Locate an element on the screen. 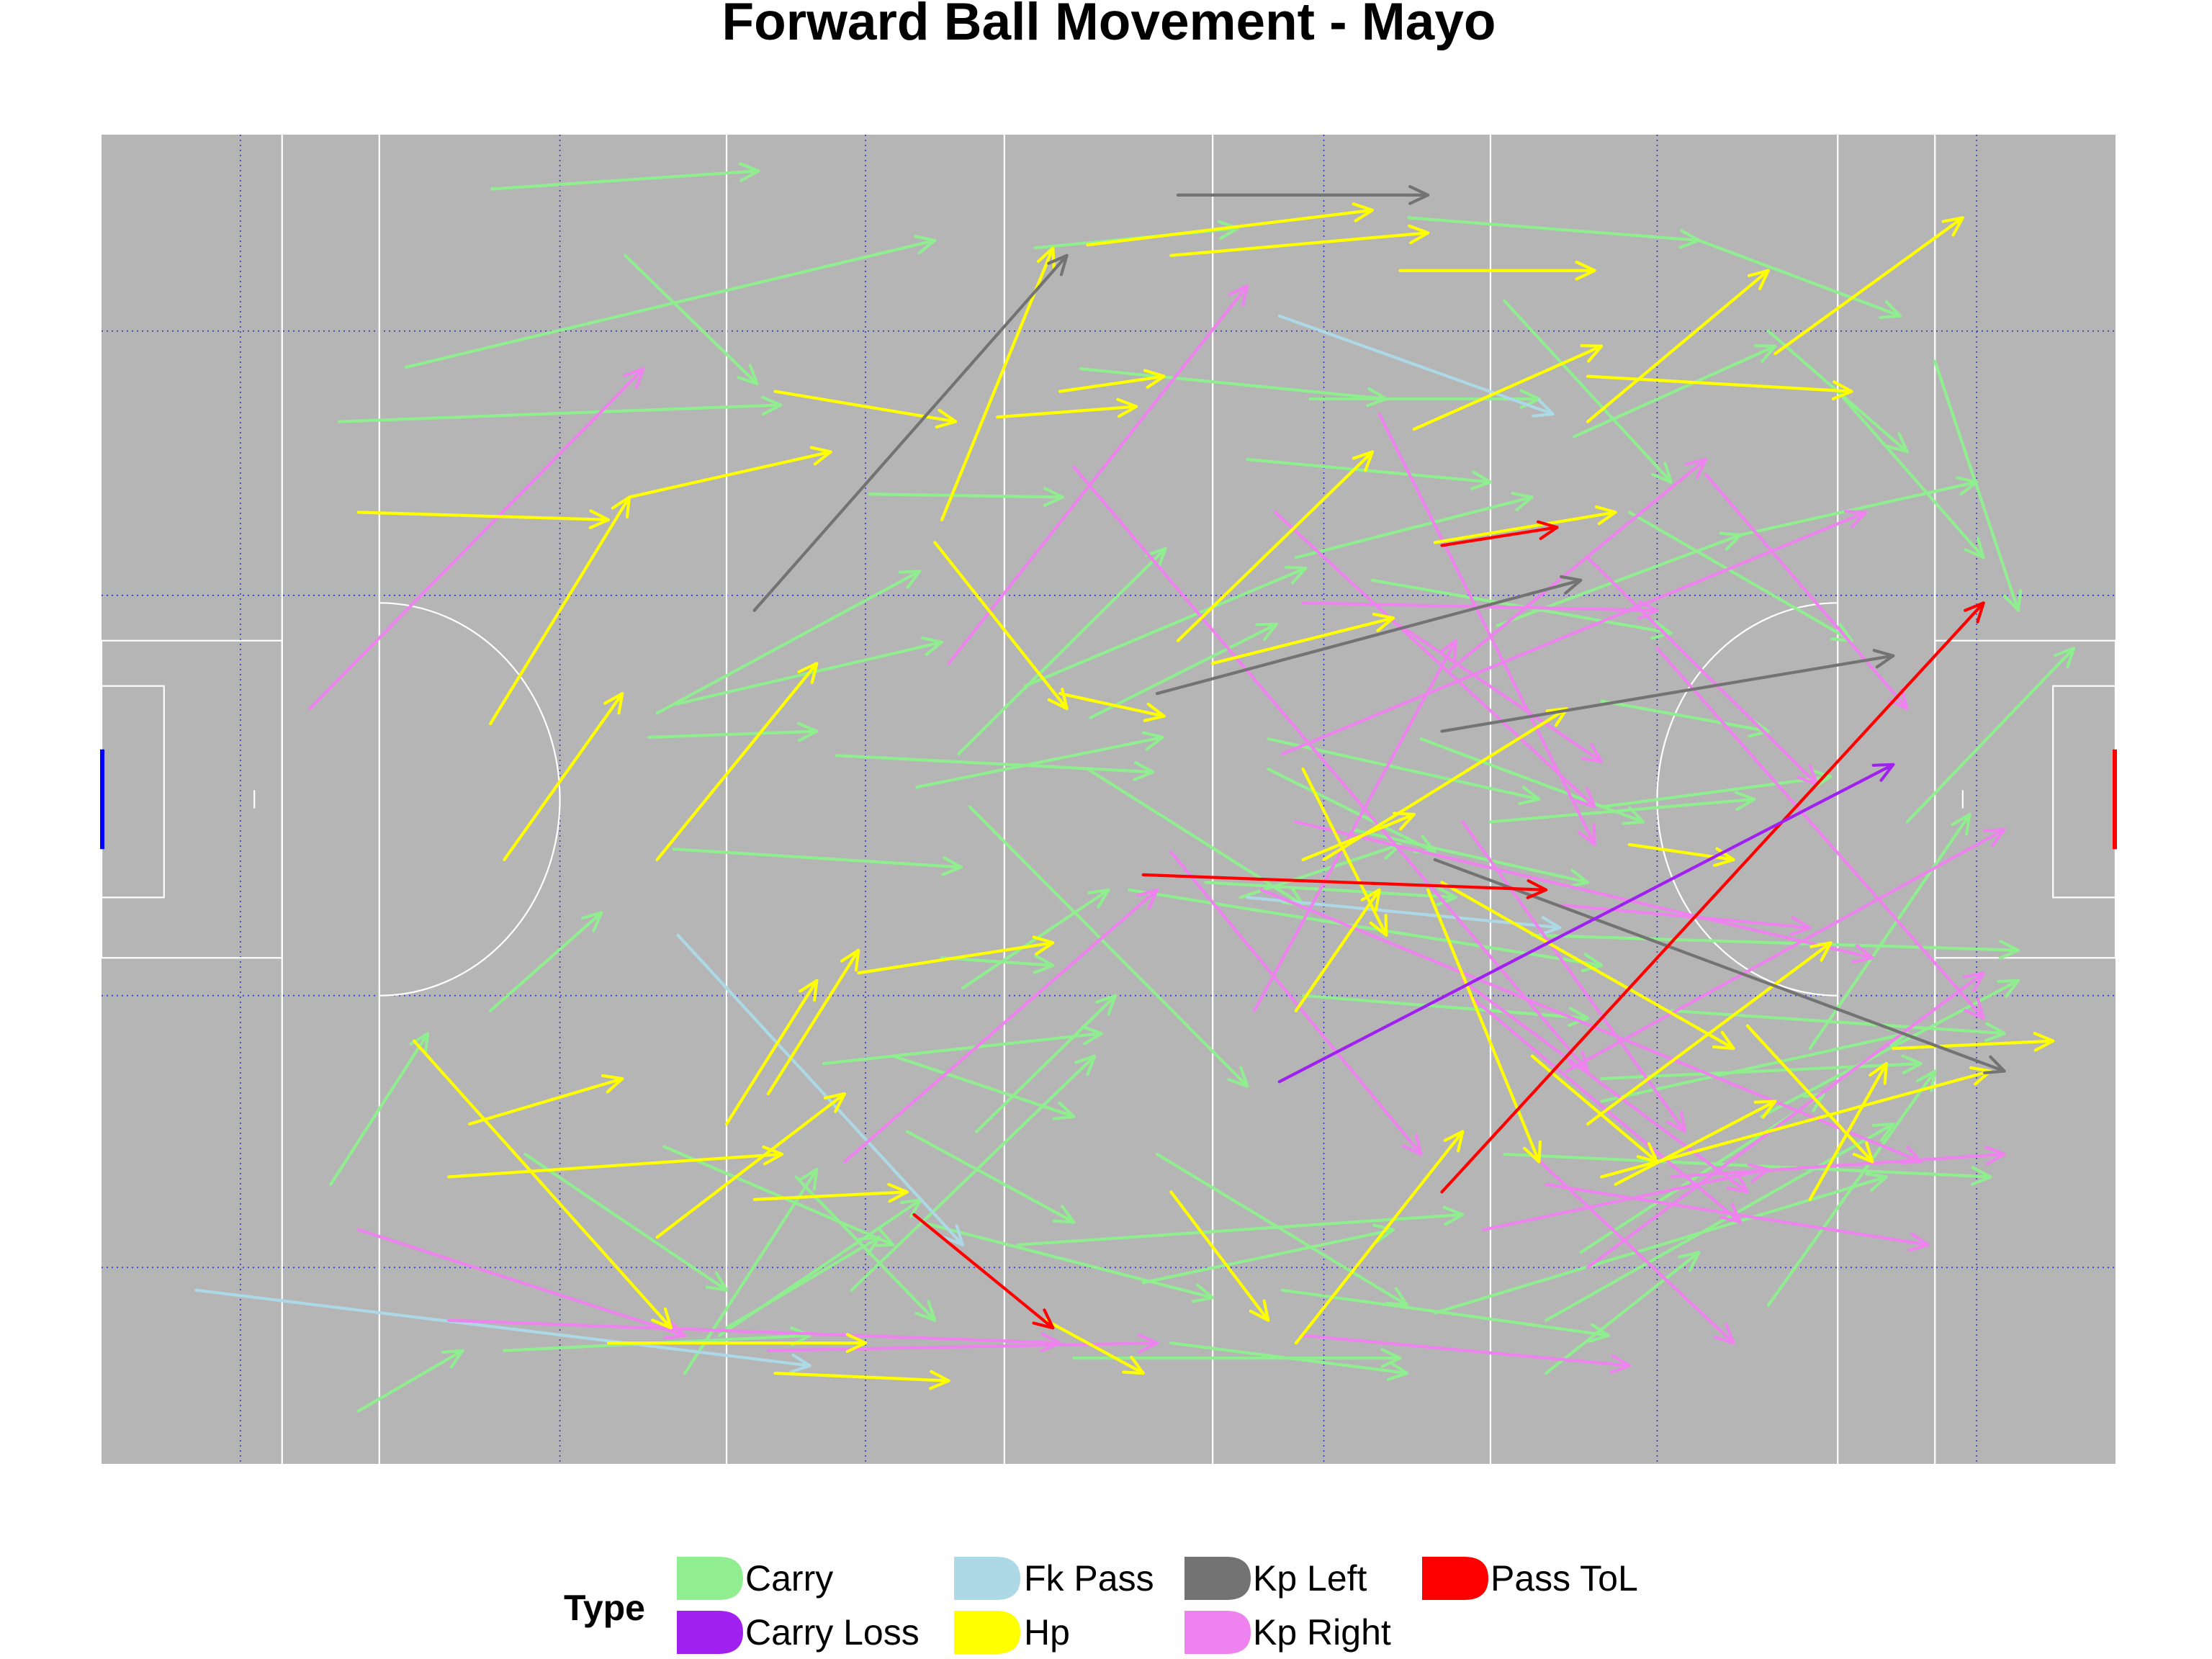 This screenshot has height=1659, width=2212. legend-item-pass-tol: Pass ToL is located at coordinates (1530, 1579).